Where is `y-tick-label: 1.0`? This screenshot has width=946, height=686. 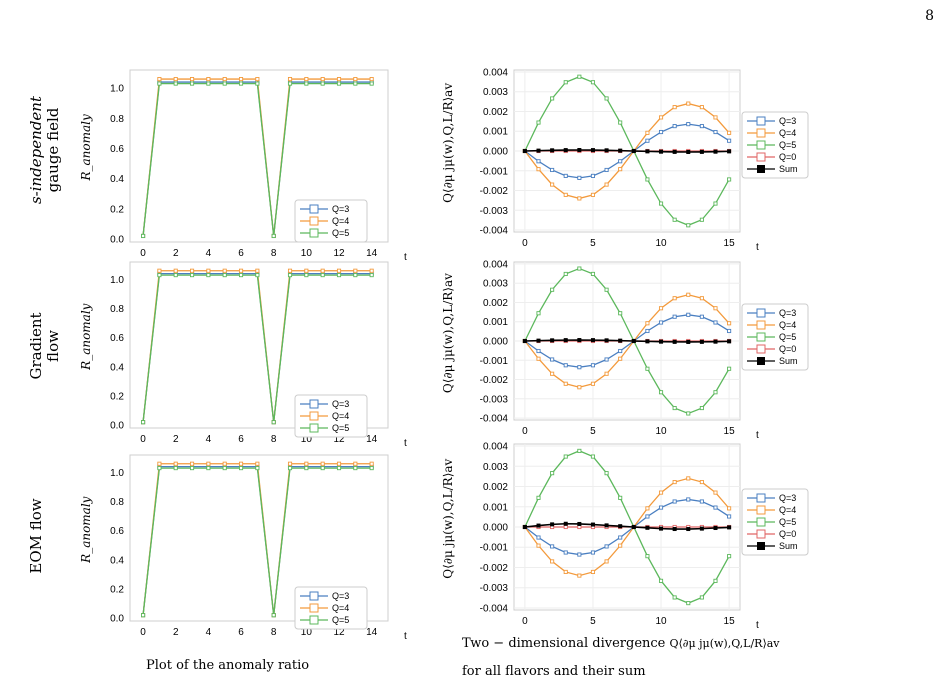 y-tick-label: 1.0 is located at coordinates (117, 280).